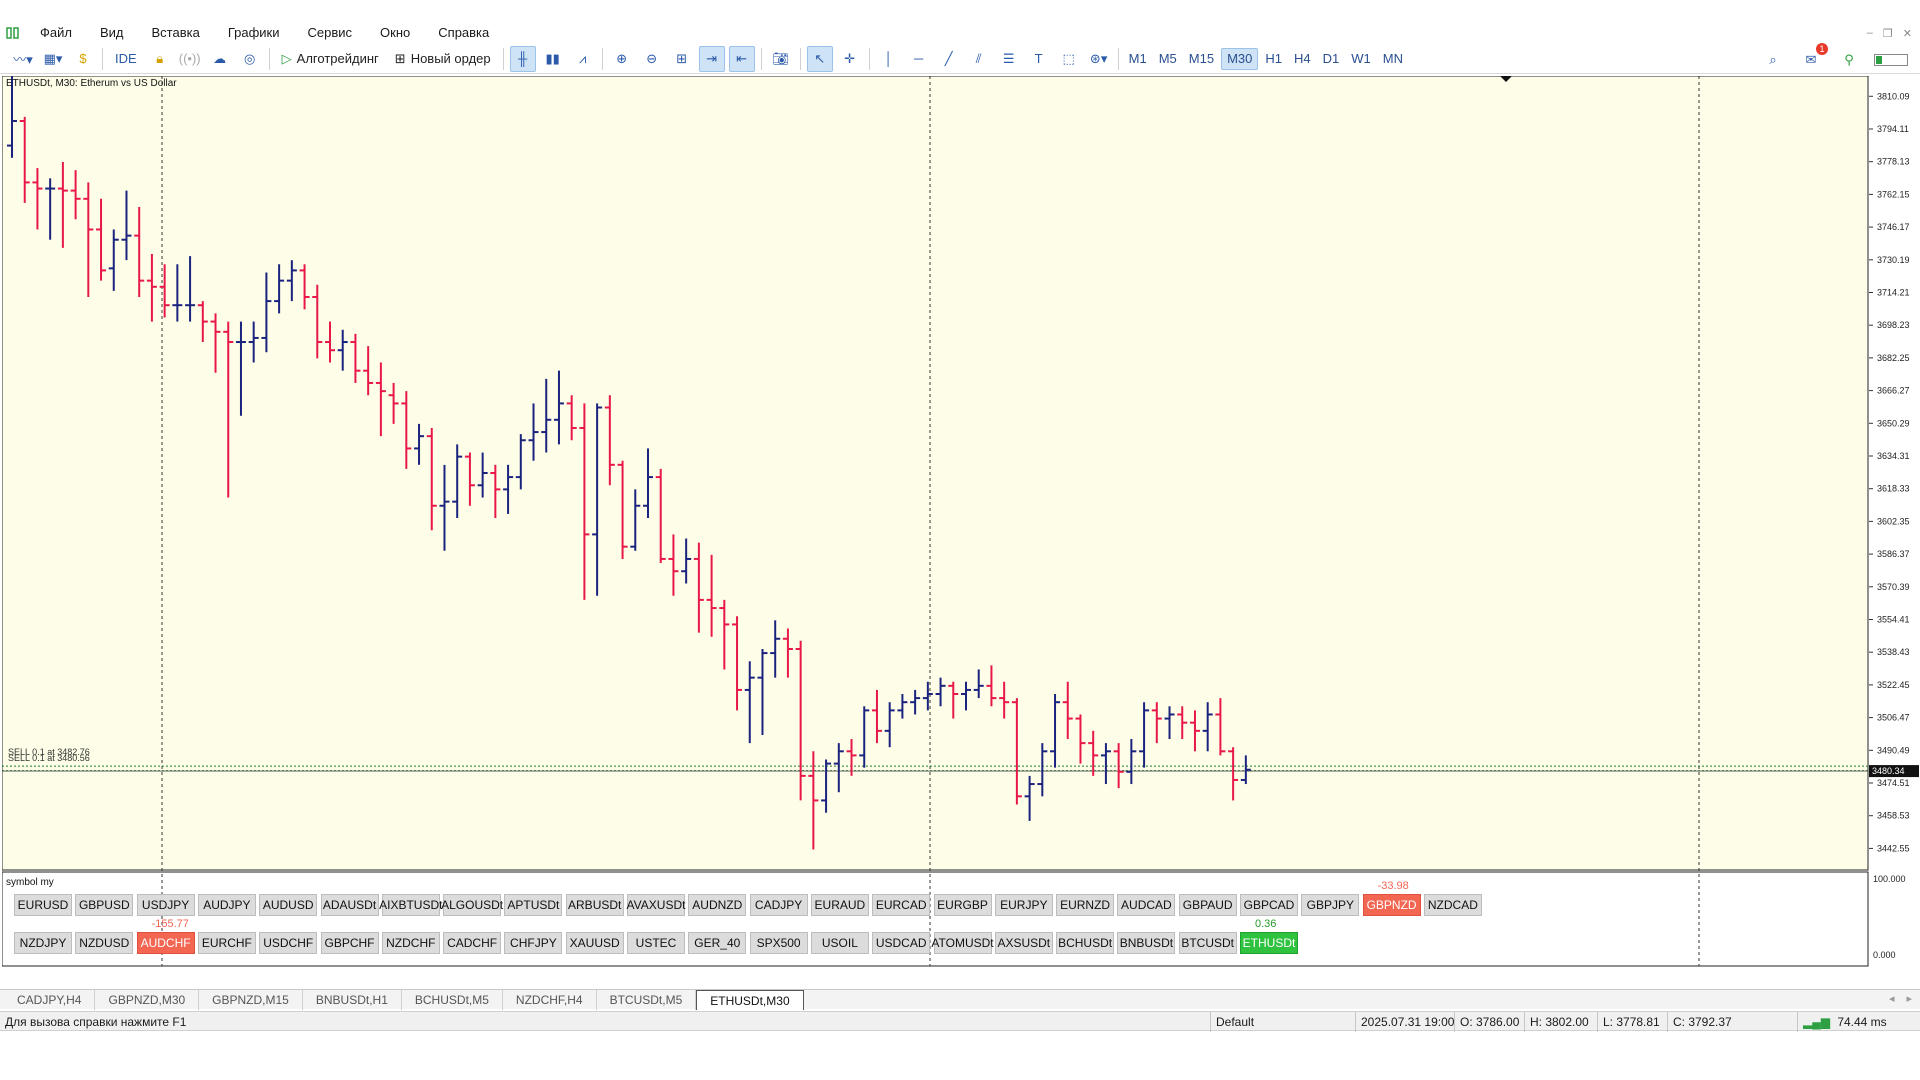  I want to click on horizontal-line-icon: ─, so click(919, 58).